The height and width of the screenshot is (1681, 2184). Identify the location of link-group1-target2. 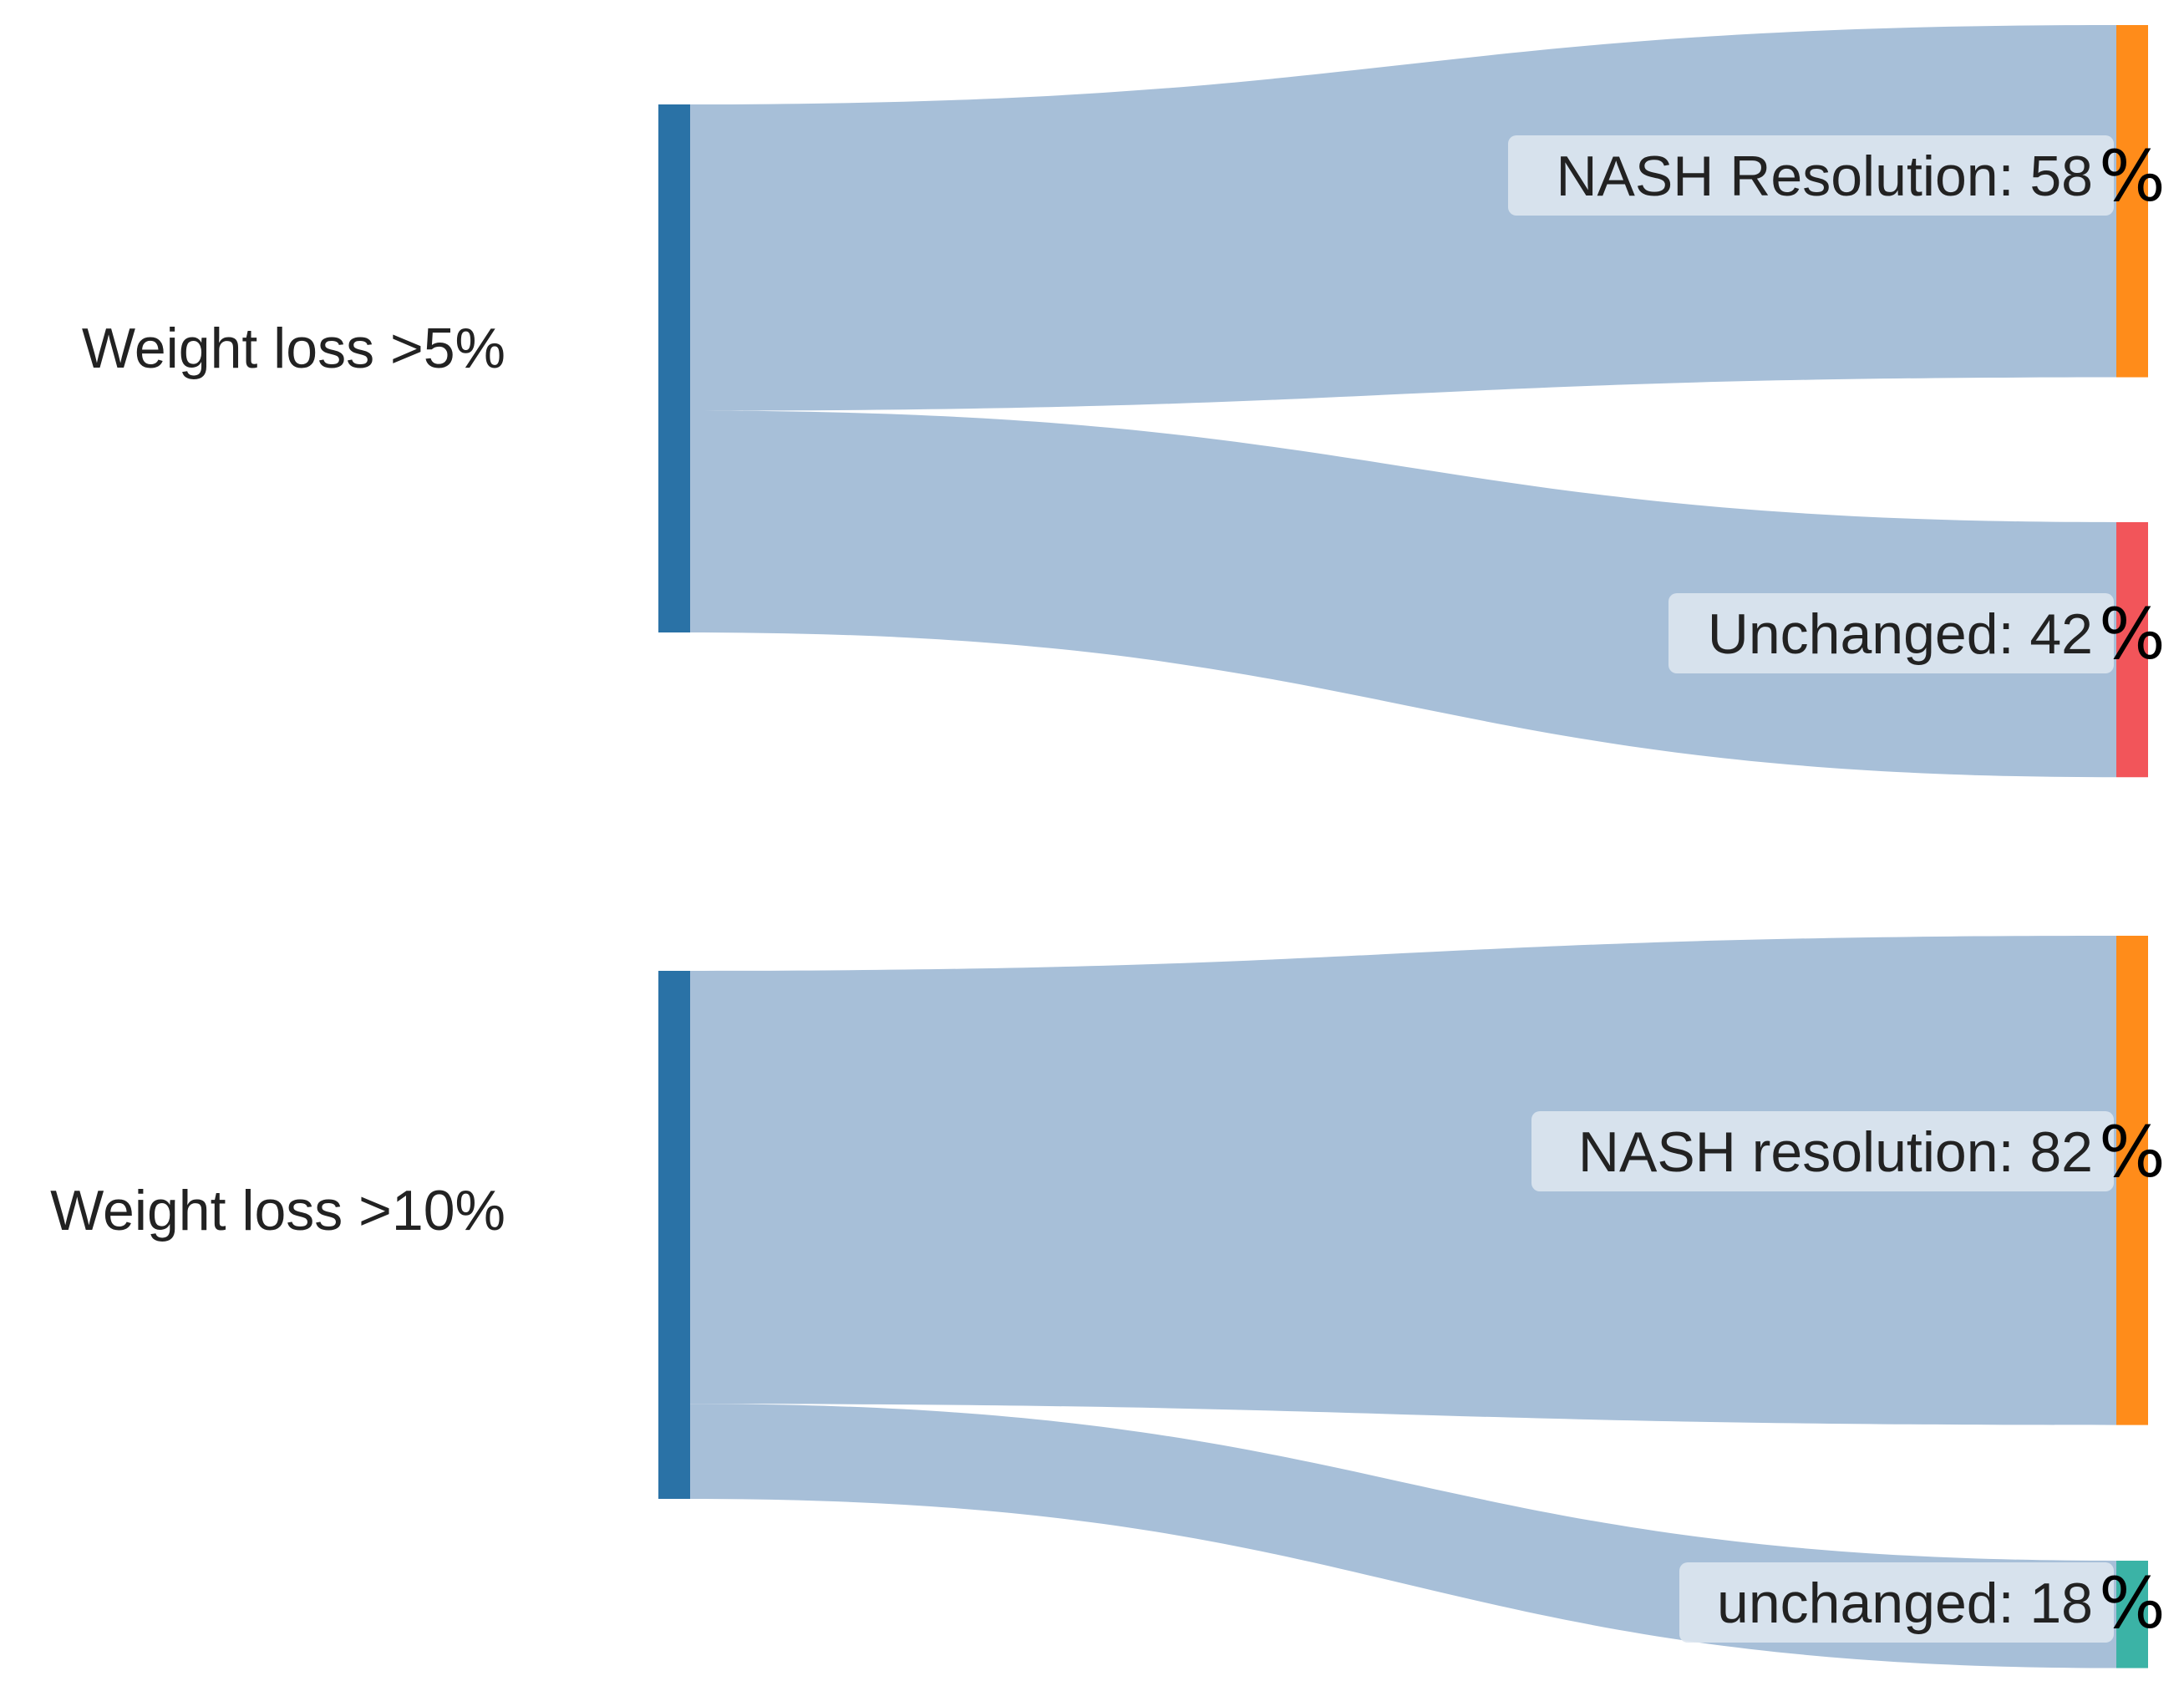
(1403, 594).